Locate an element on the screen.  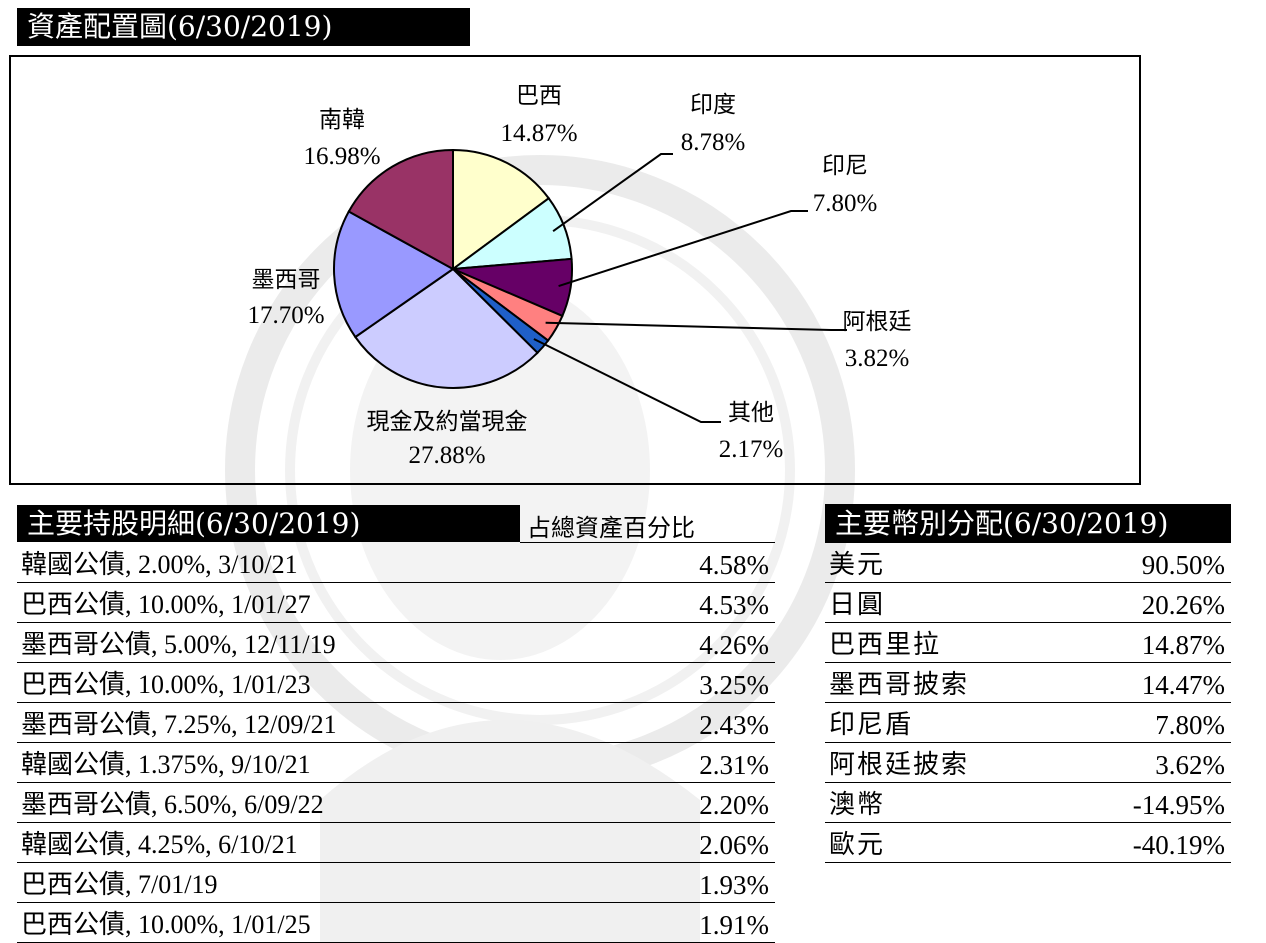
holdings-value: 1.91% is located at coordinates (734, 925).